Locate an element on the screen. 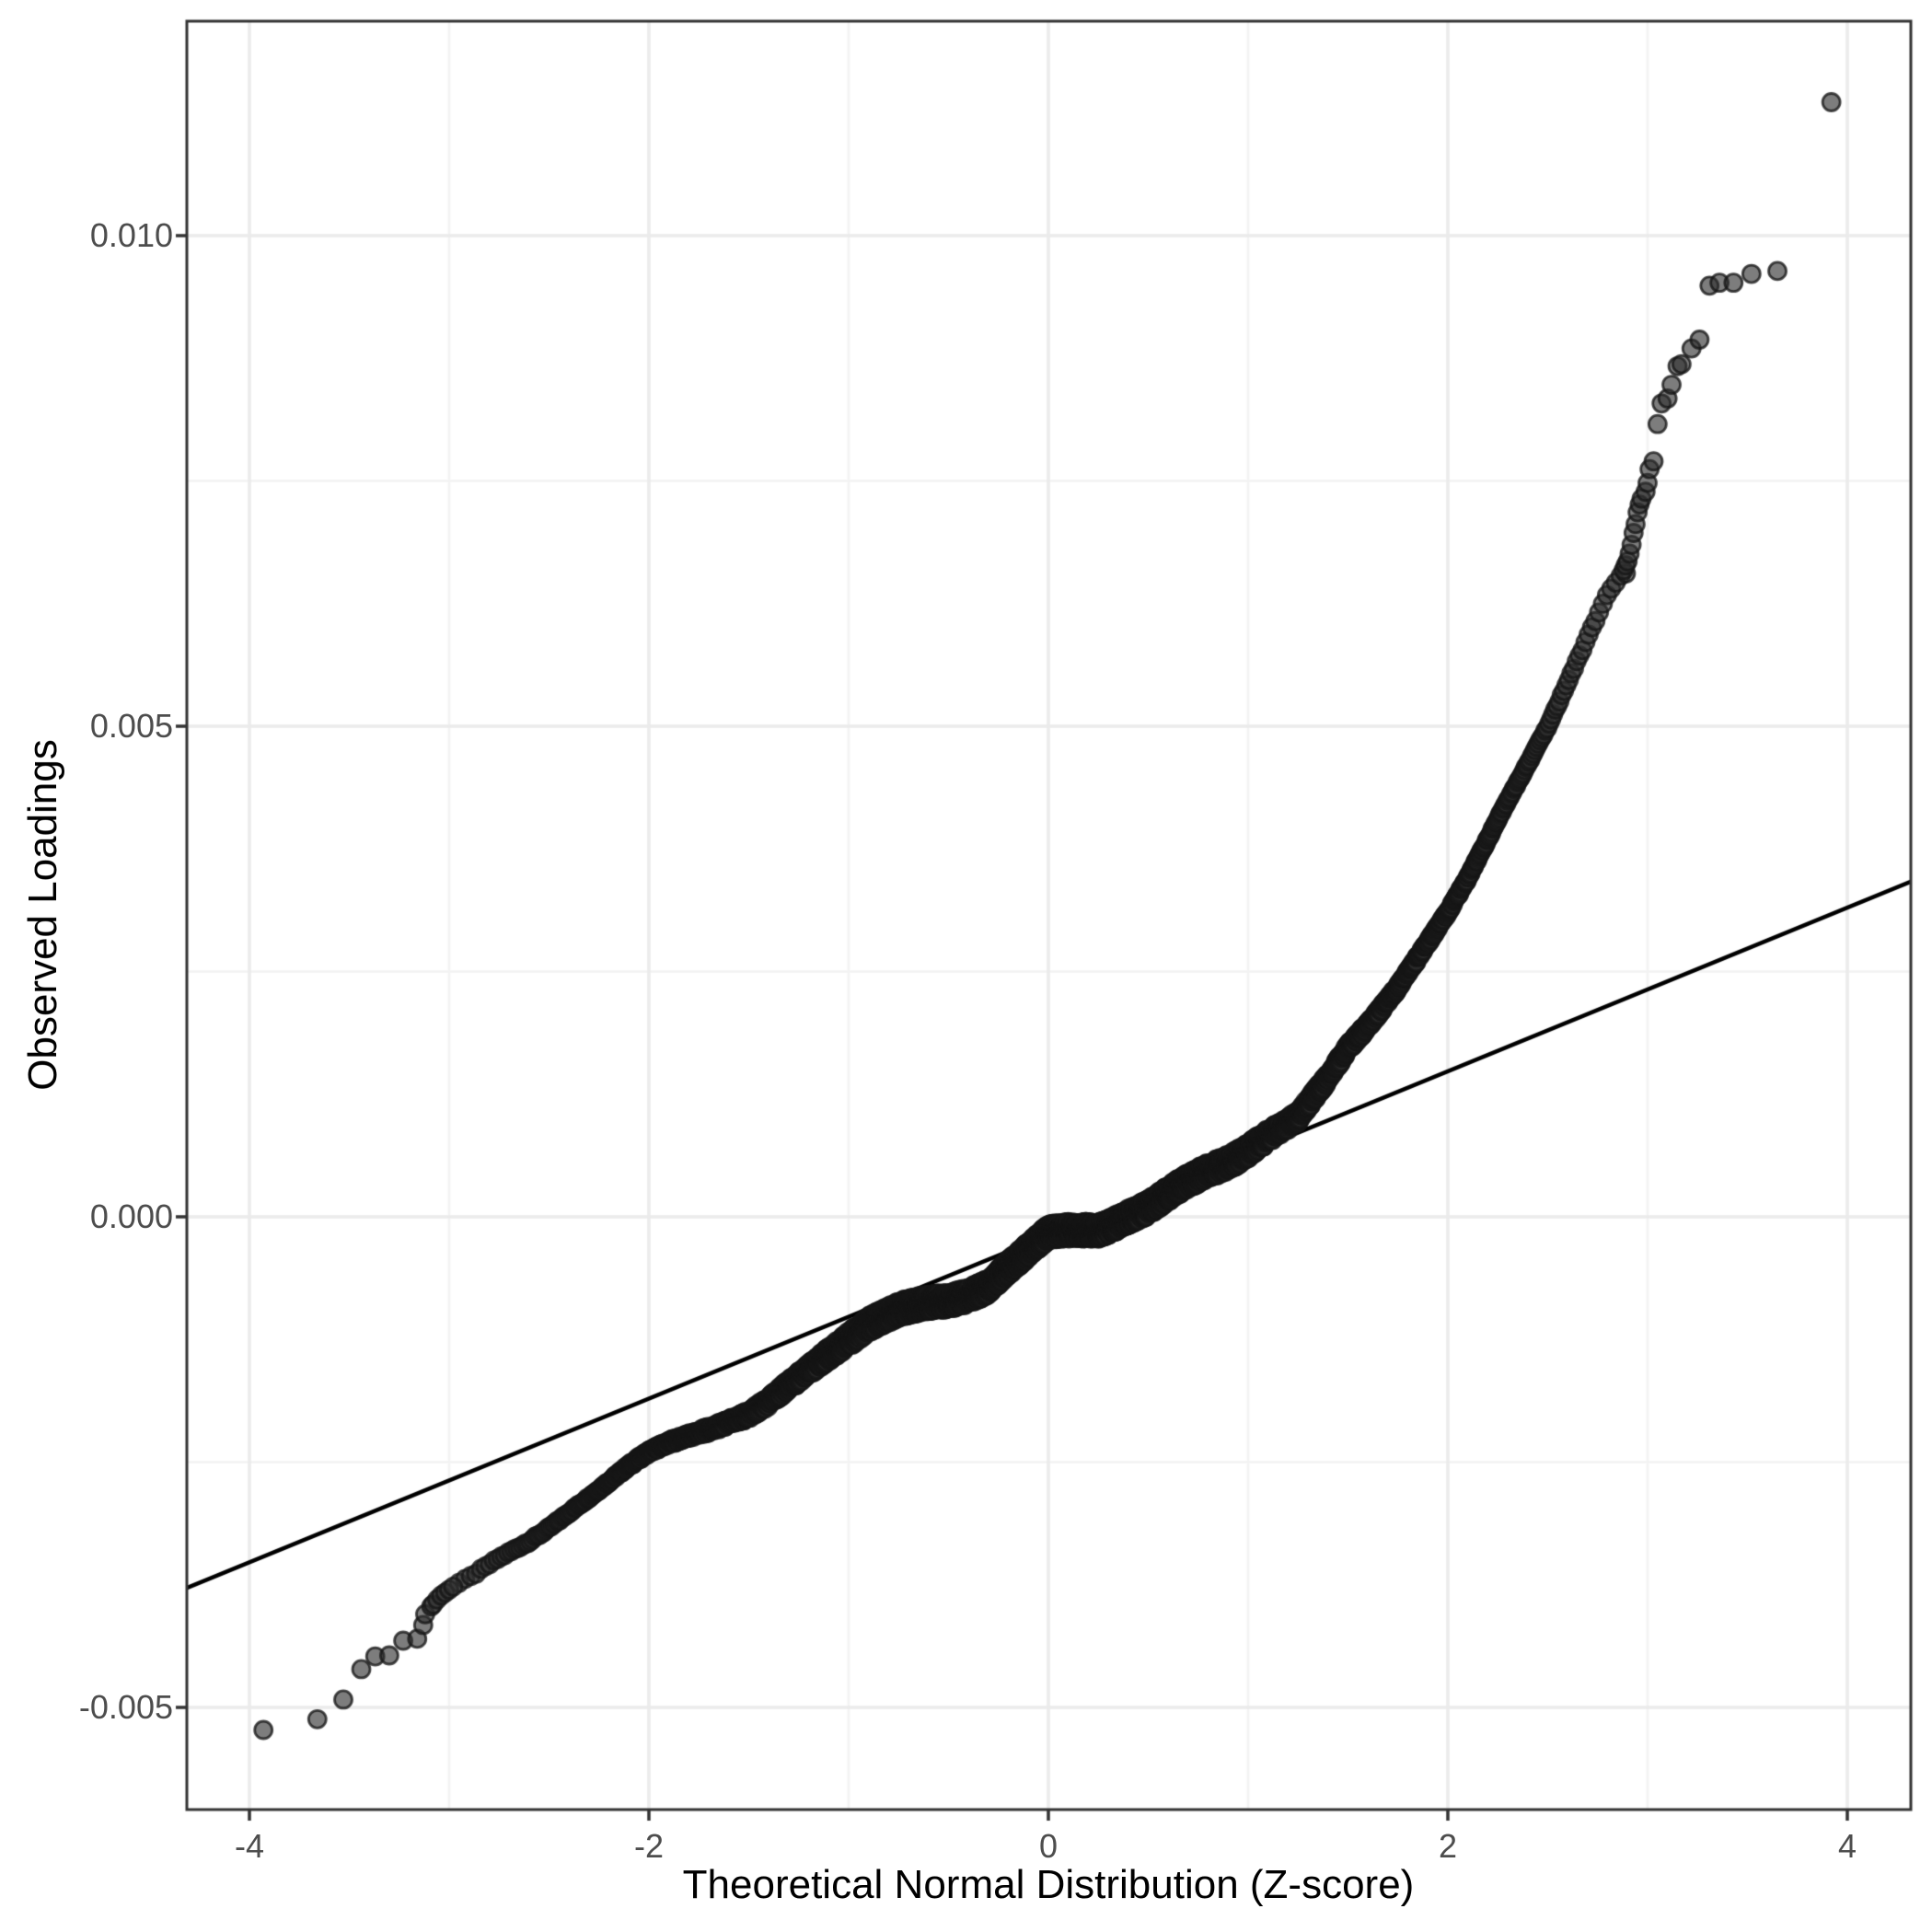 This screenshot has height=1932, width=1932. y-tick-label: -0.005 is located at coordinates (126, 1707).